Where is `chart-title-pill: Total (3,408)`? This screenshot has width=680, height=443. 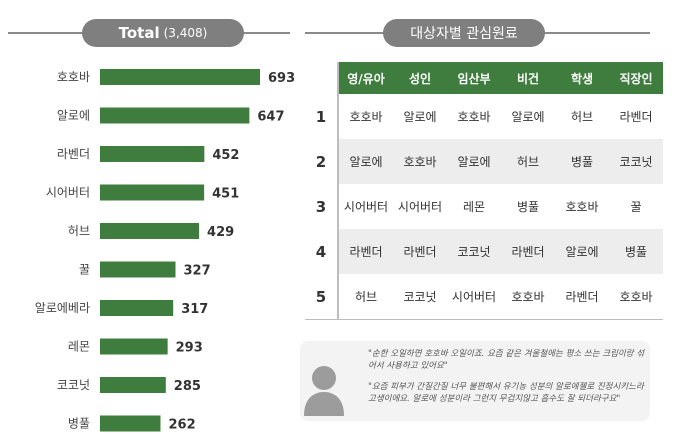
chart-title-pill: Total (3,408) is located at coordinates (163, 33).